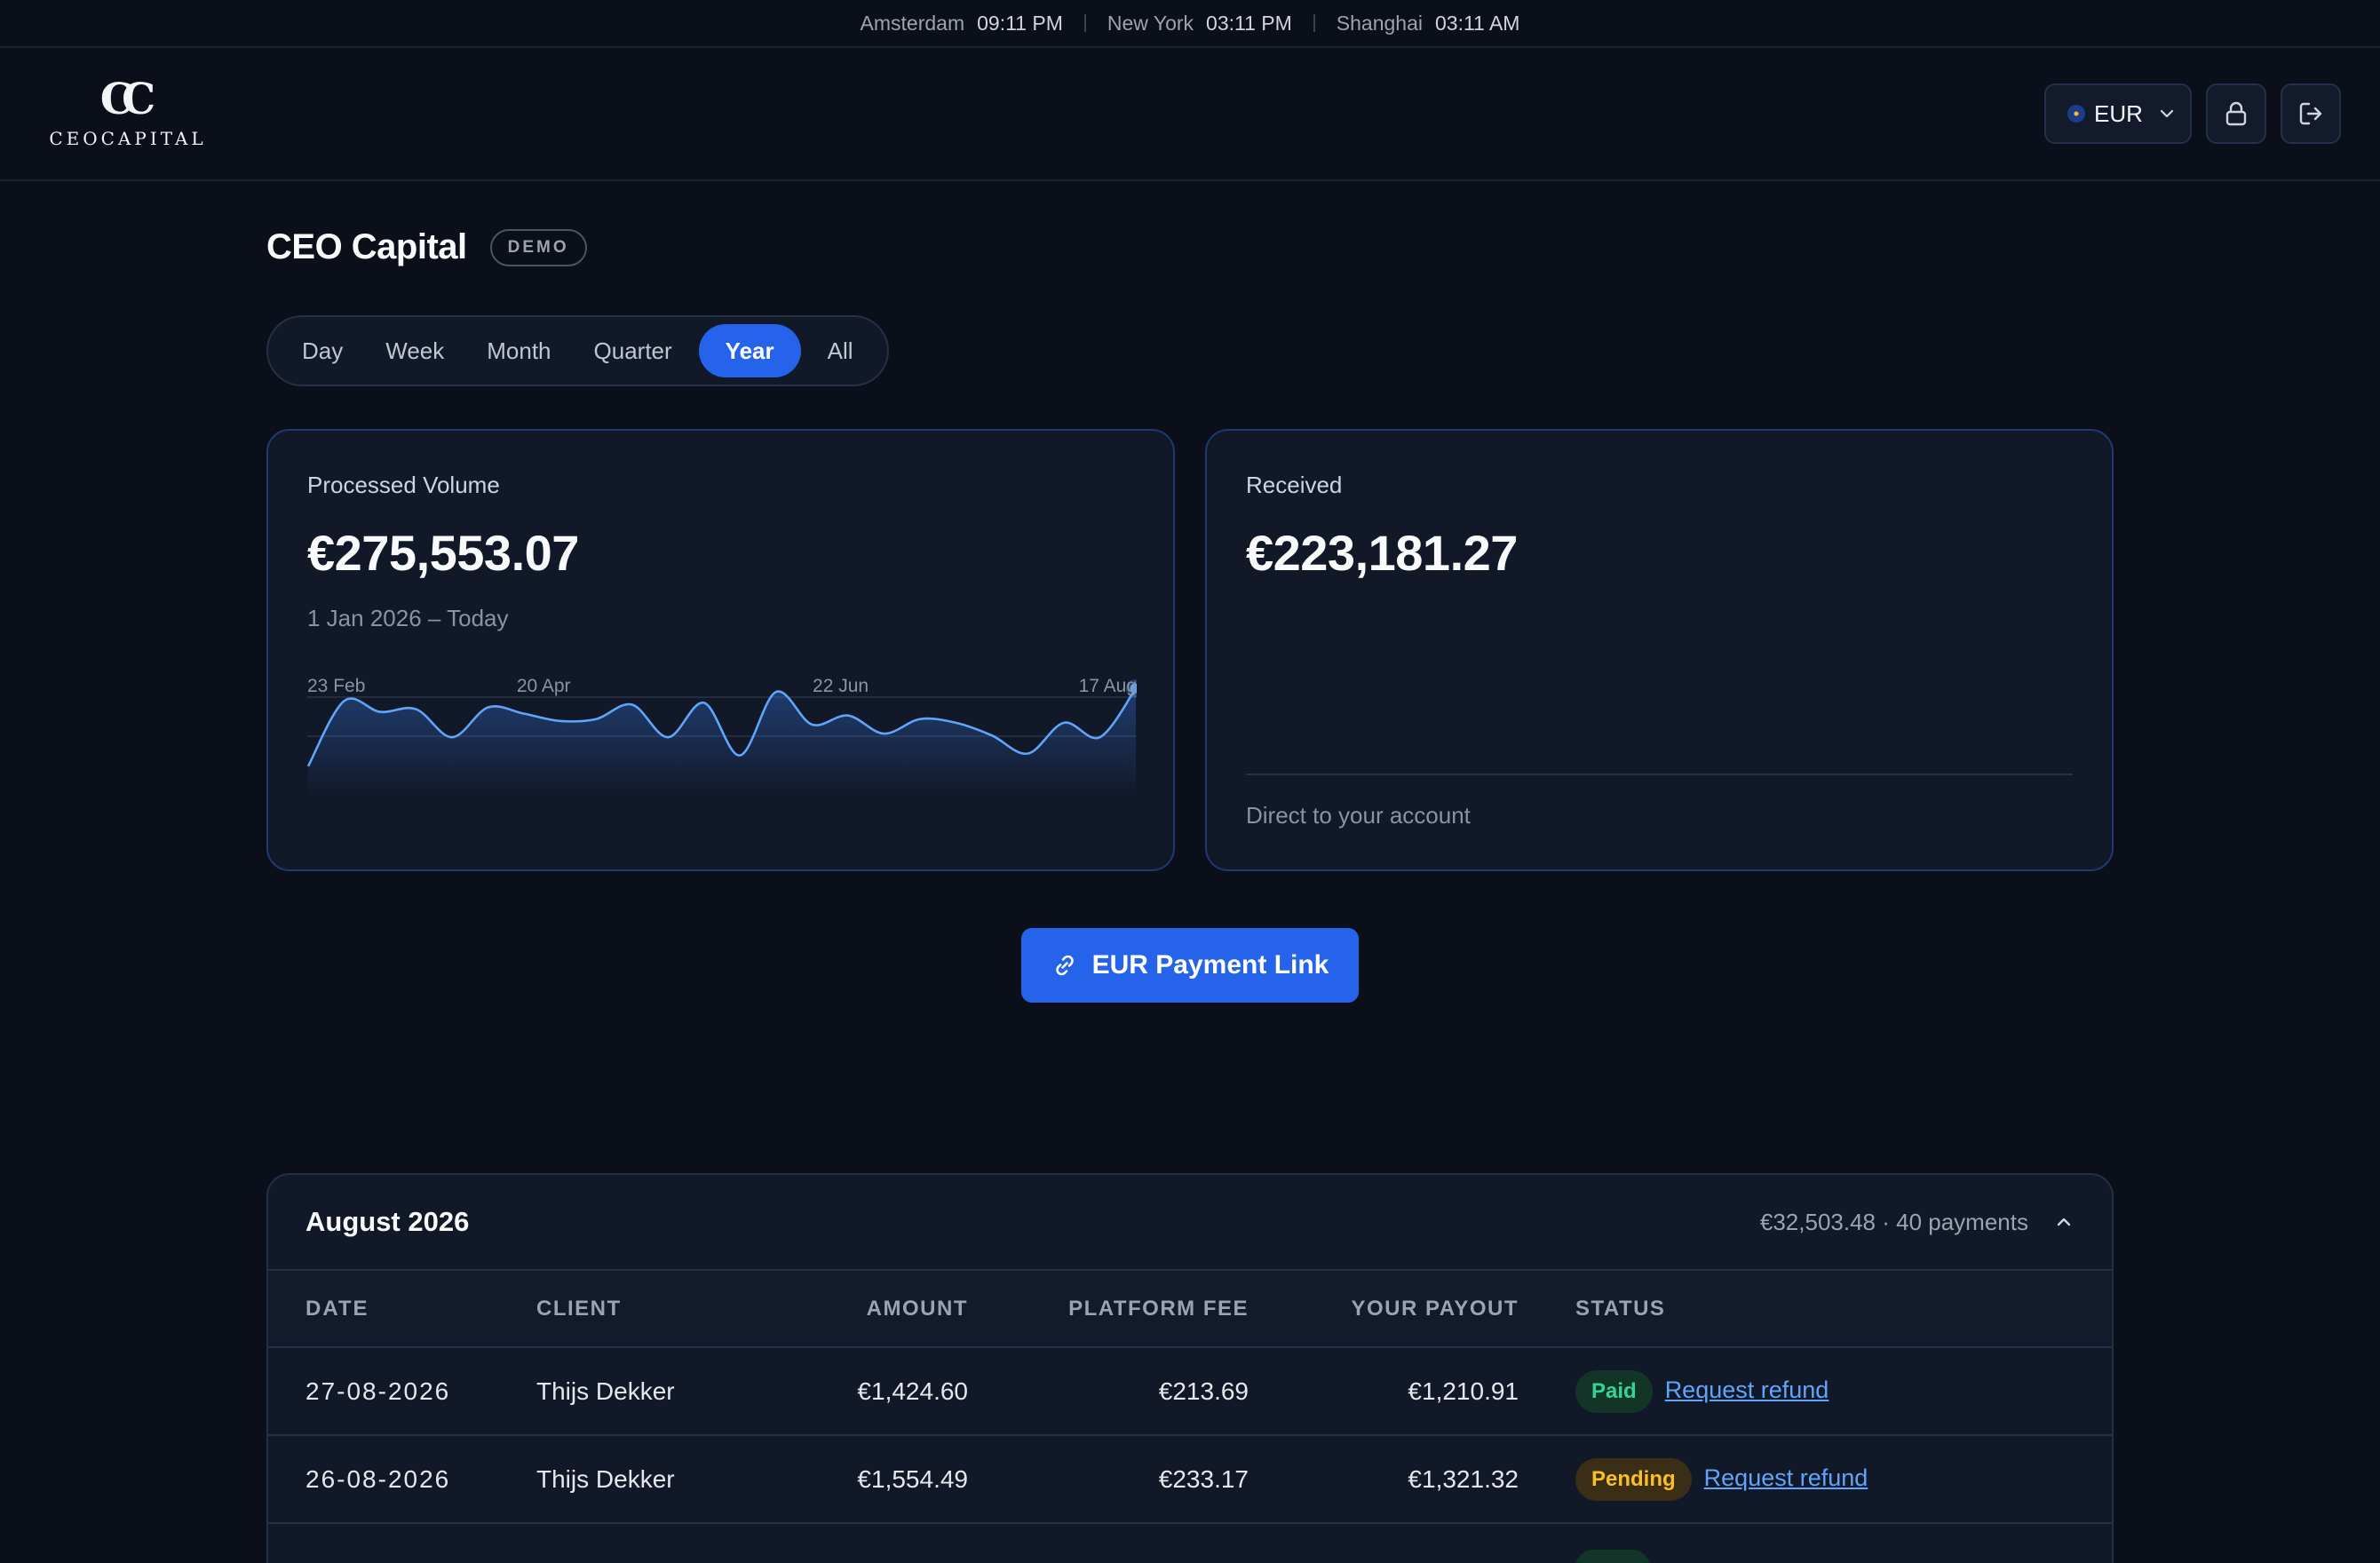 This screenshot has height=1563, width=2380. Describe the element at coordinates (840, 350) in the screenshot. I see `tab-all: All` at that location.